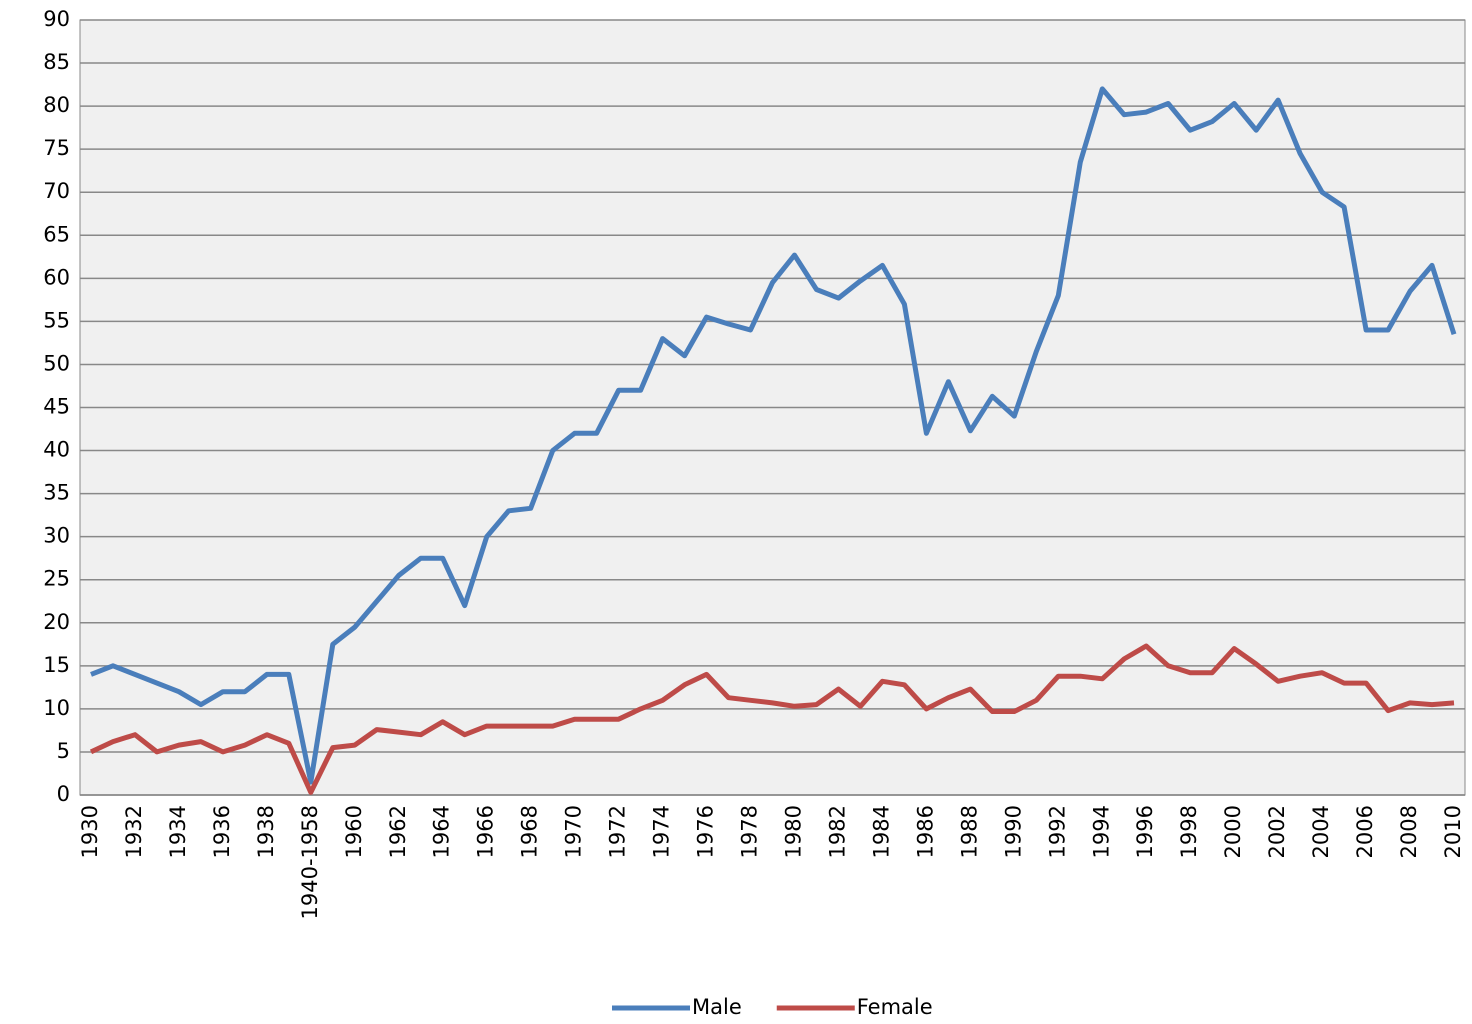 This screenshot has width=1472, height=1024. I want to click on legend-label: Male, so click(717, 1007).